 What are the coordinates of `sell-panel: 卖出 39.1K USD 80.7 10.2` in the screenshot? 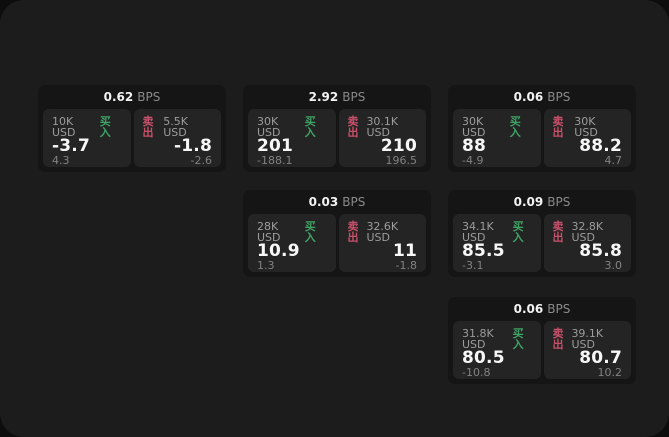 It's located at (587, 350).